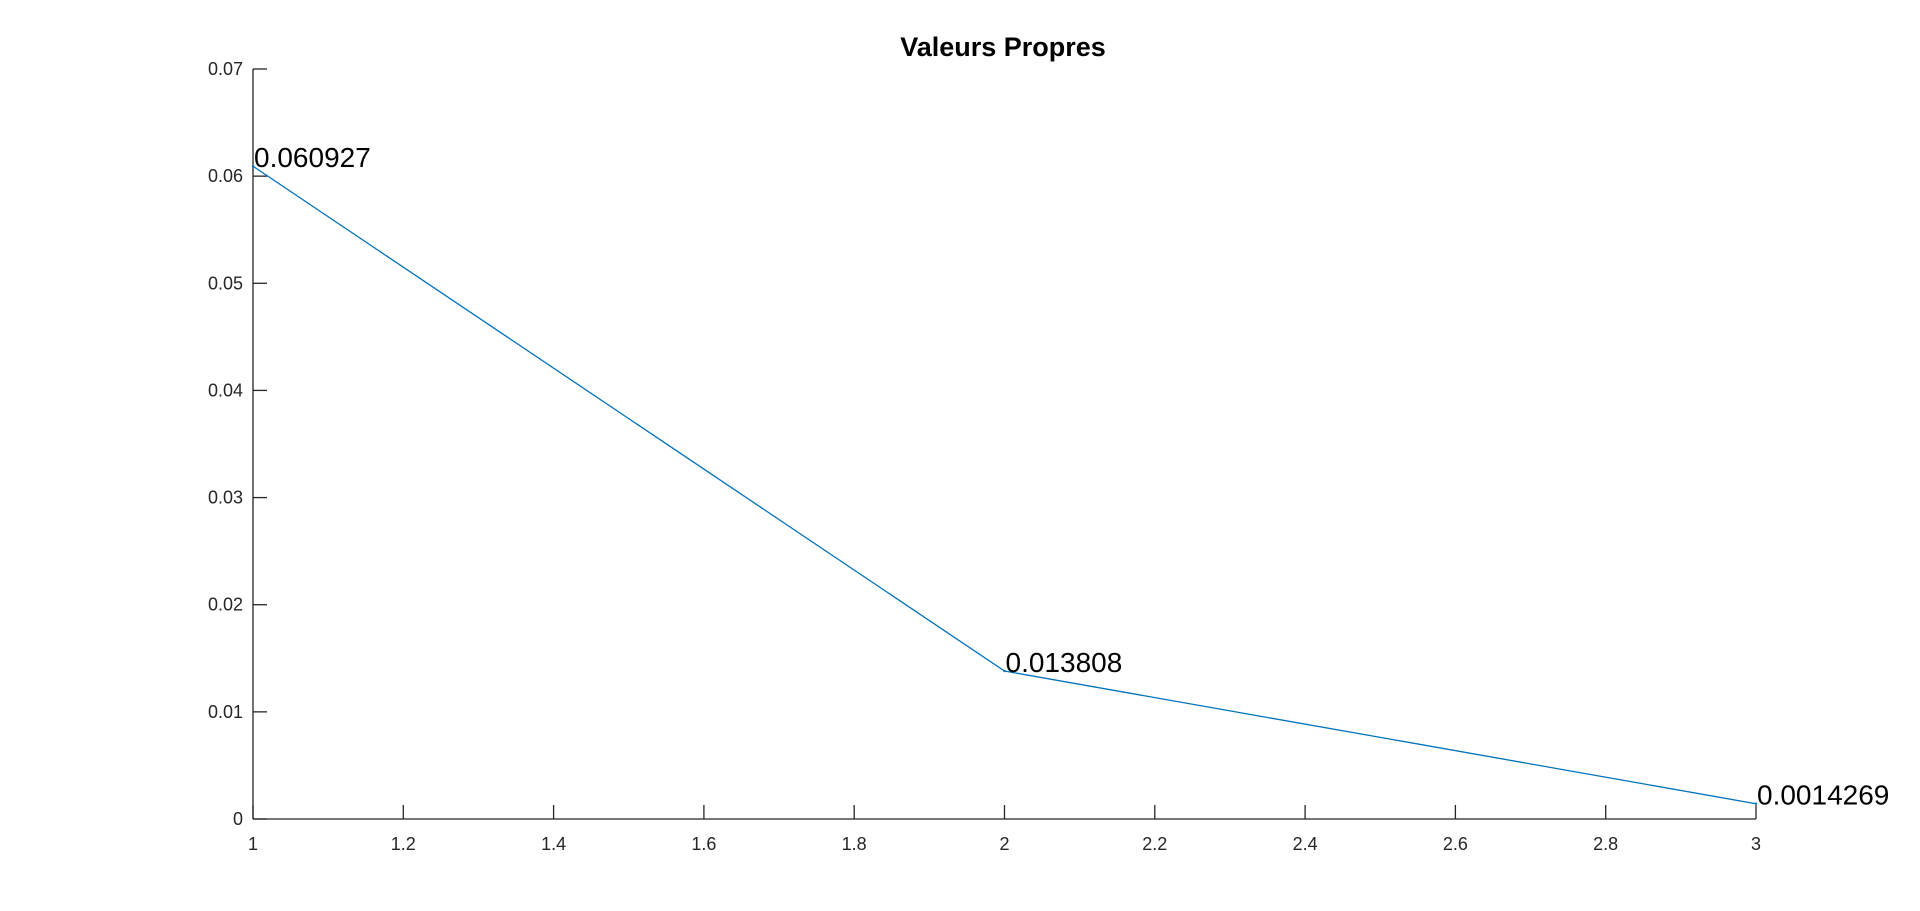 This screenshot has width=1920, height=911. Describe the element at coordinates (225, 712) in the screenshot. I see `y-tick-label: 0.01` at that location.